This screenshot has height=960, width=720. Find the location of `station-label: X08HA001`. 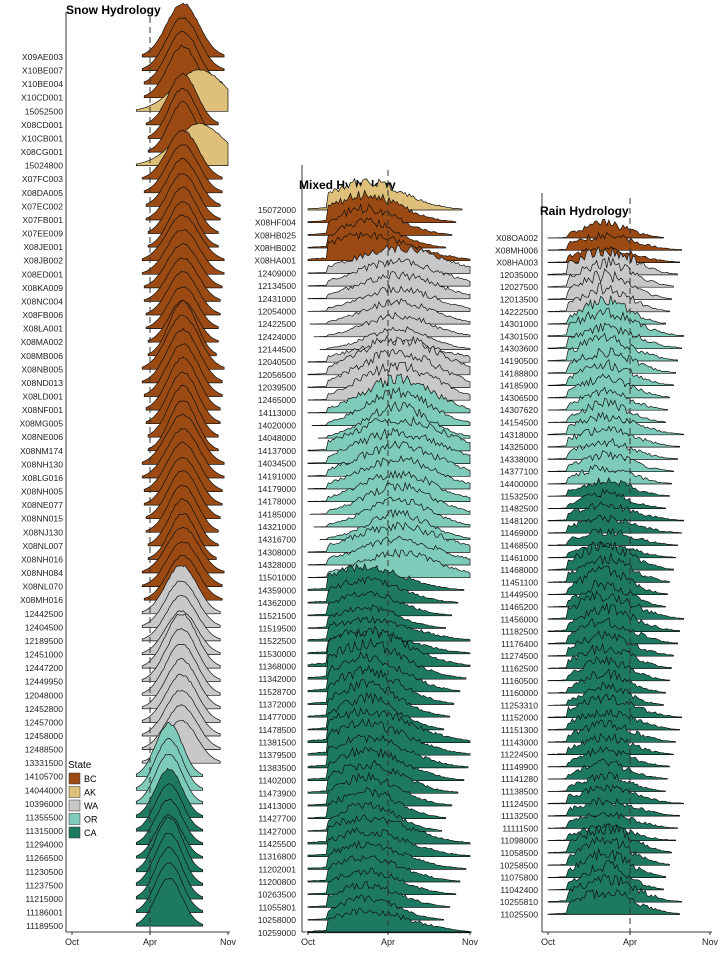

station-label: X08HA001 is located at coordinates (275, 261).